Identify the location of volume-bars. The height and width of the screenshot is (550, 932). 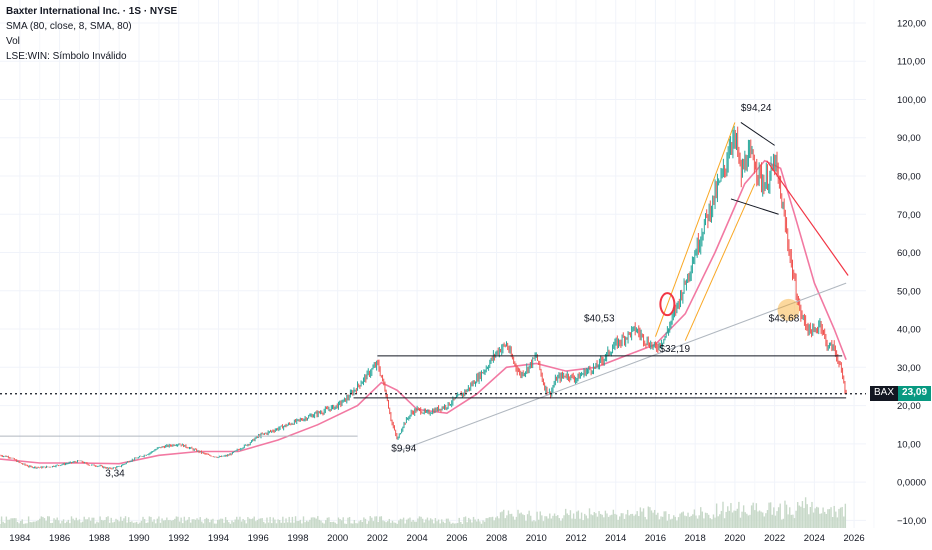
(423, 512).